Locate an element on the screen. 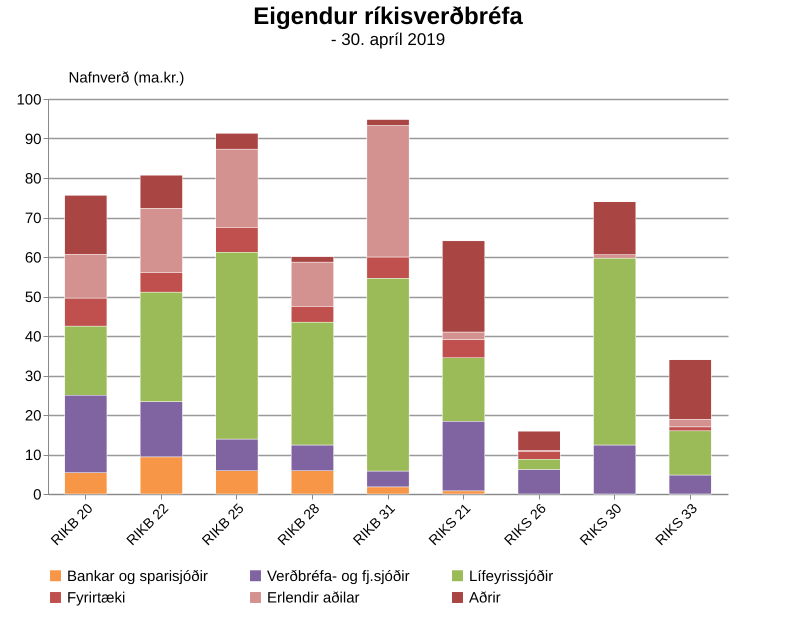 This screenshot has width=795, height=636. y-tick-label: 90 is located at coordinates (33, 139).